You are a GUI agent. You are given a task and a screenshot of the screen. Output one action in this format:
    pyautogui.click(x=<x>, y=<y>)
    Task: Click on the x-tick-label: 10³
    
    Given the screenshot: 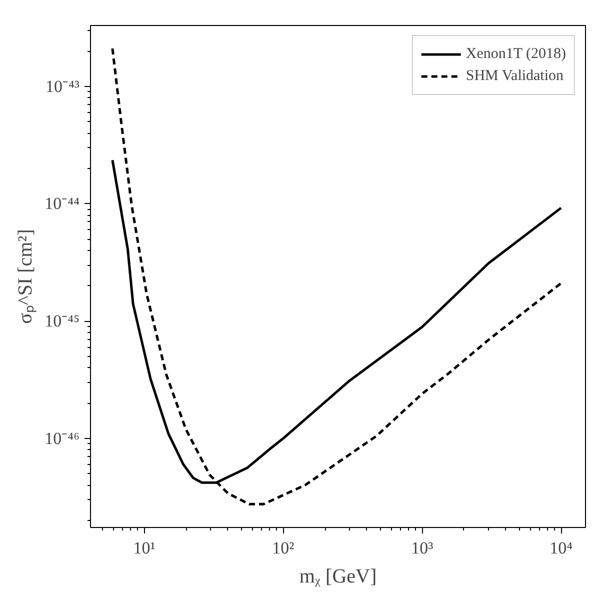 What is the action you would take?
    pyautogui.click(x=422, y=548)
    